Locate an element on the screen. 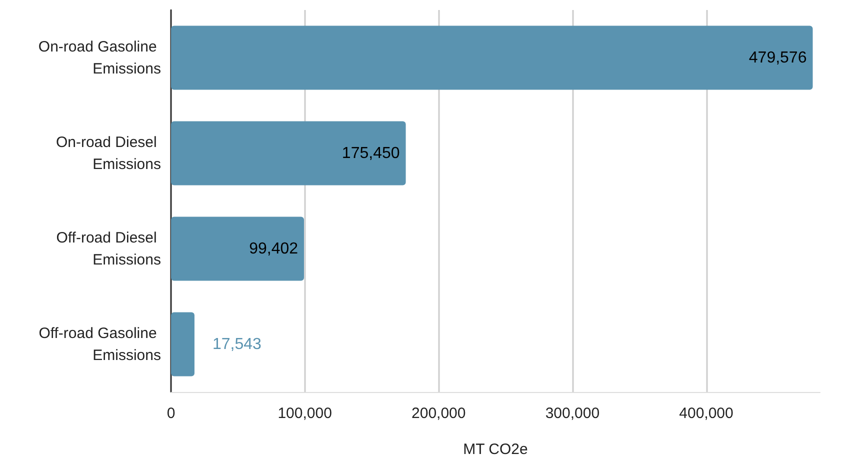 Image resolution: width=847 pixels, height=471 pixels. data-label: 479,576 is located at coordinates (777, 57).